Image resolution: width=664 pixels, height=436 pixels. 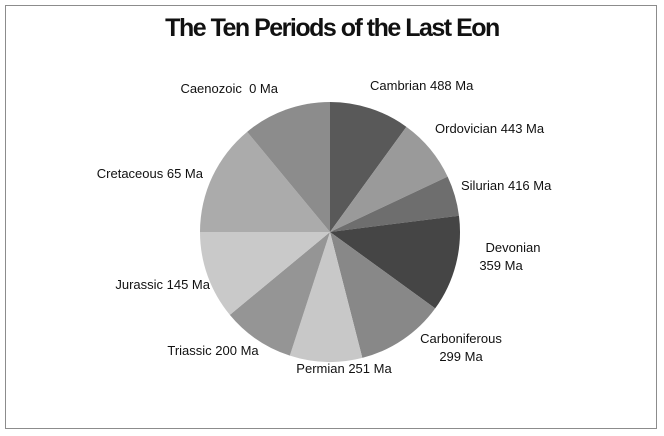 I want to click on slice-label-caenozoic: Caenozoic 0 Ma, so click(x=229, y=88).